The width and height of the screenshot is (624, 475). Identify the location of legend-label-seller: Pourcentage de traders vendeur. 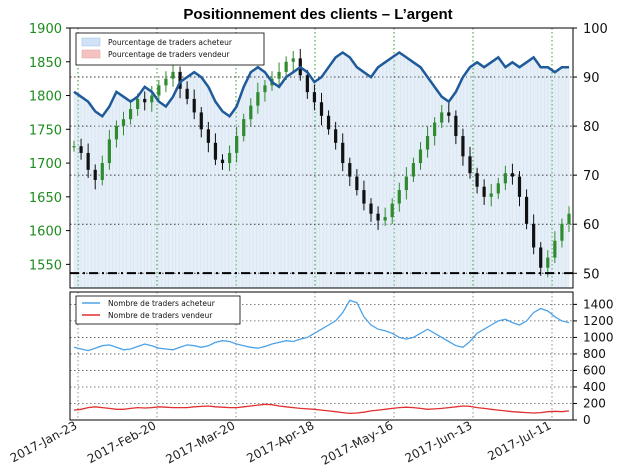
(169, 54).